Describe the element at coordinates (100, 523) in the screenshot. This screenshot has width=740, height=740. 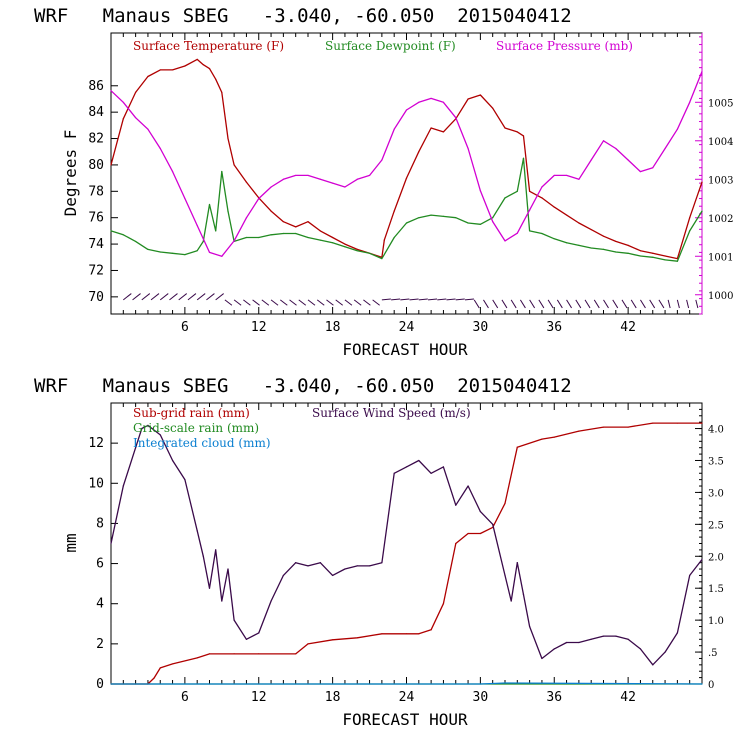
I see `y-tick-label: 8` at that location.